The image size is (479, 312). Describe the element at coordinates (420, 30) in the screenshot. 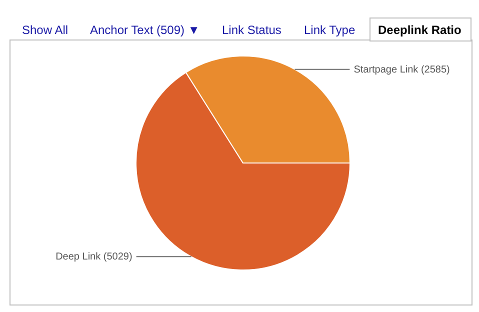

I see `text: Deeplink Ratio` at that location.